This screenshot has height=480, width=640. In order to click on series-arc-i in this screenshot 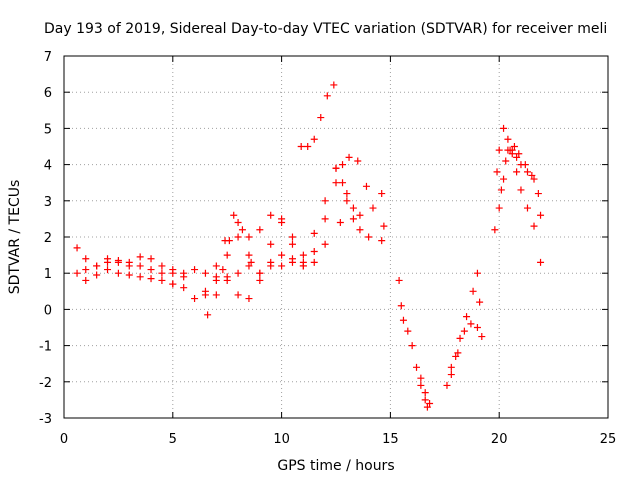, I will do `click(287, 259)`.